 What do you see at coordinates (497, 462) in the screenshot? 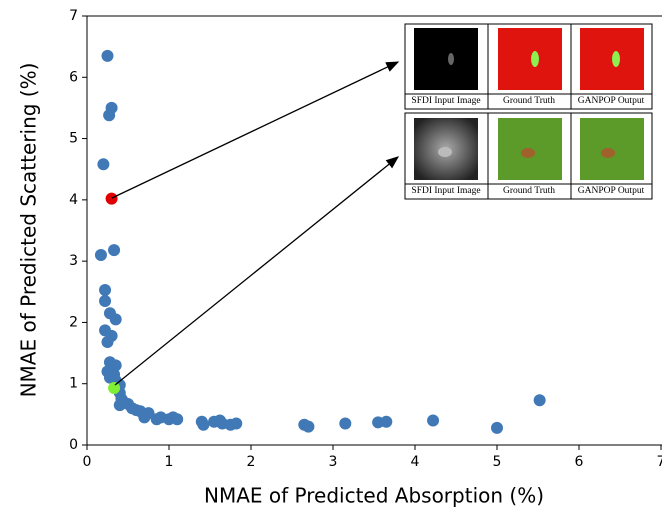
I see `x-tick-label: 5` at bounding box center [497, 462].